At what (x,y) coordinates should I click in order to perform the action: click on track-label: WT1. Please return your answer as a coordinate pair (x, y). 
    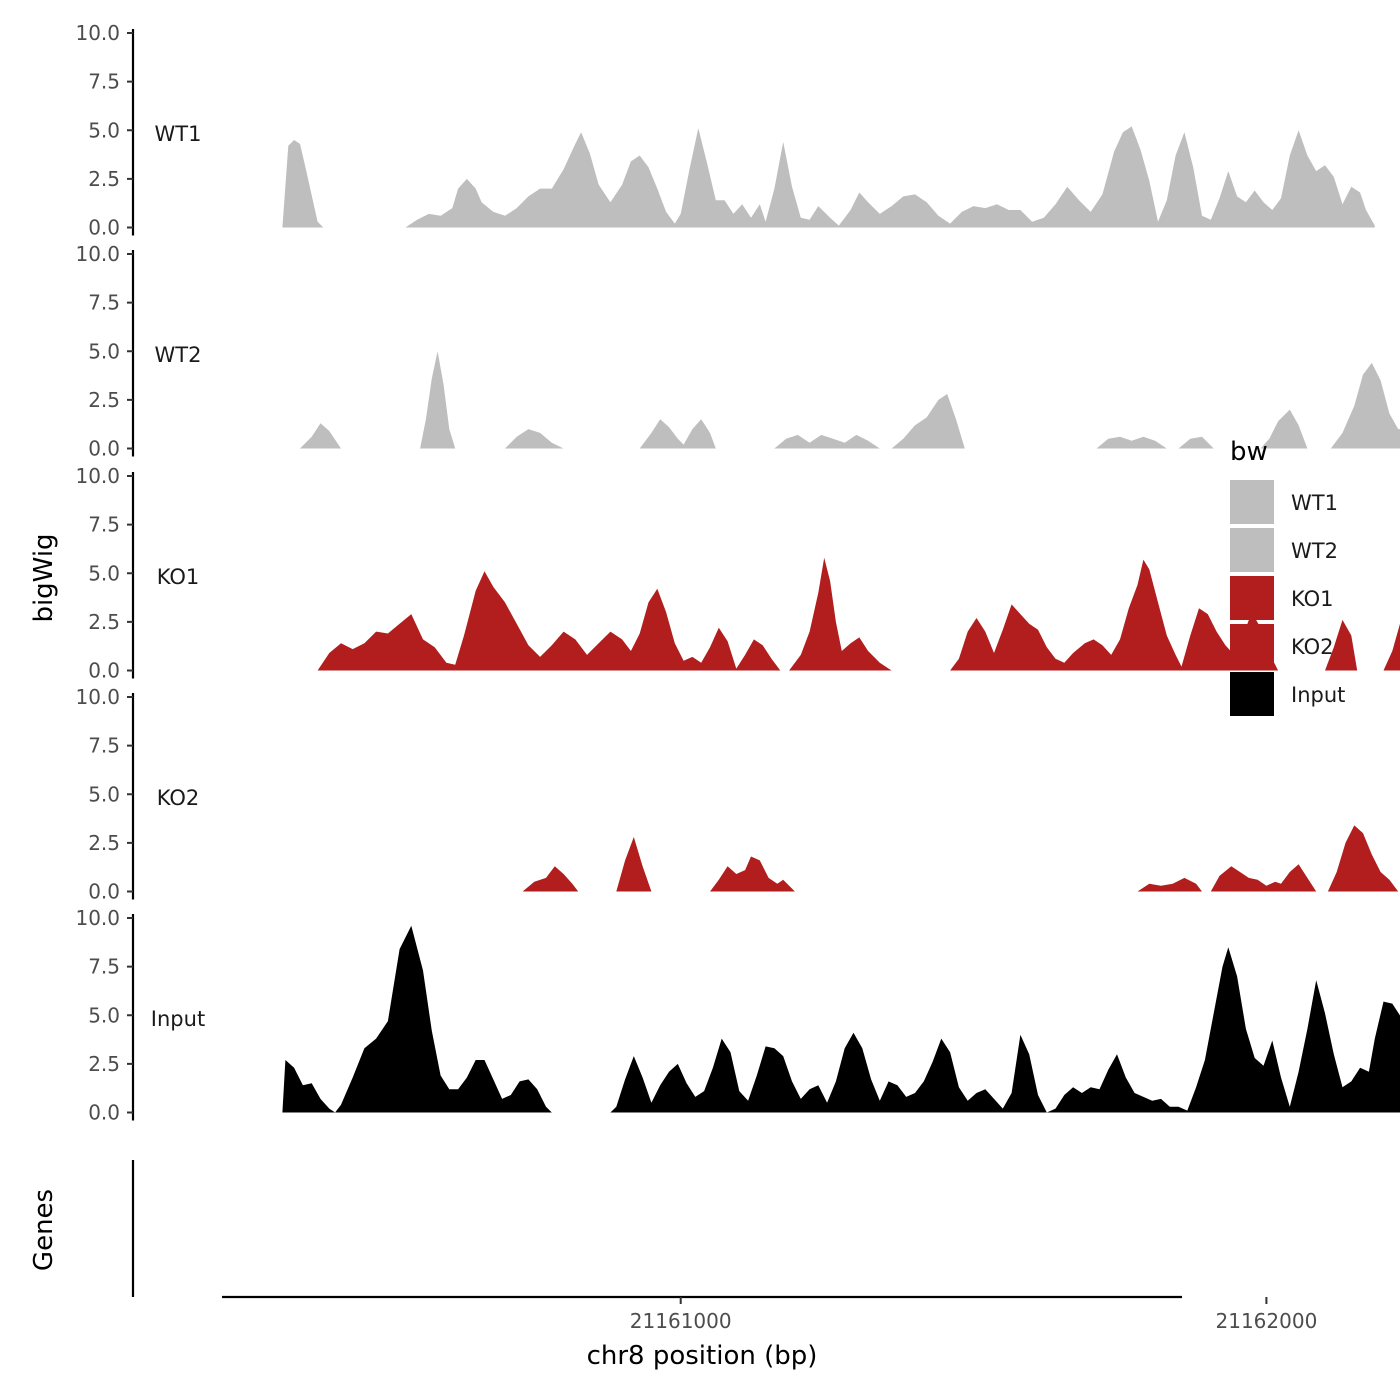
    Looking at the image, I should click on (178, 134).